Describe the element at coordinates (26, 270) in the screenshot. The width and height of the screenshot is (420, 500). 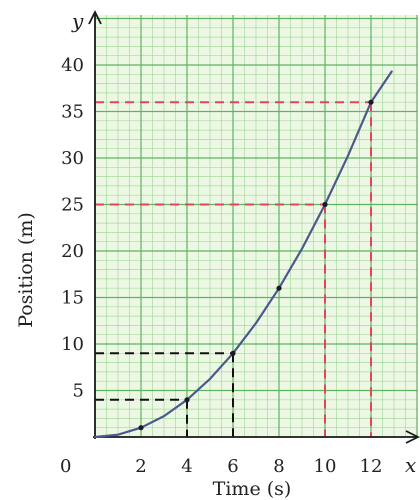
I see `y-axis-title: Position (m)` at that location.